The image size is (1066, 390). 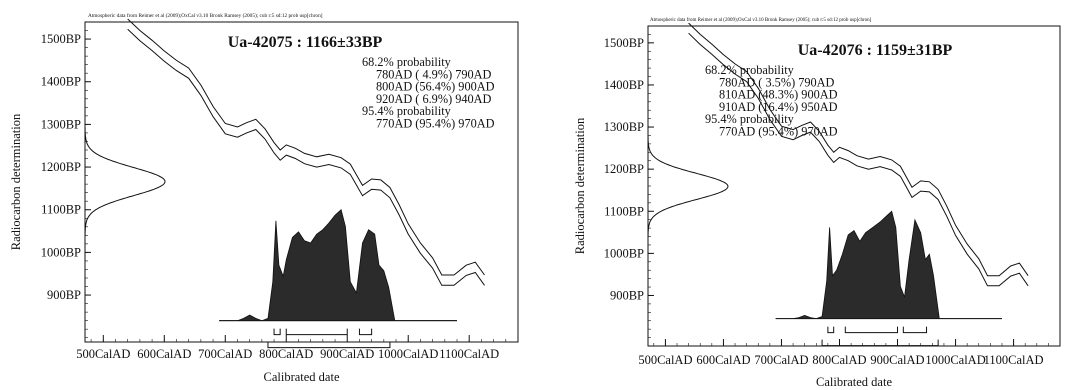 I want to click on legend-line: 920AD ( 6.9%) 940AD, so click(x=434, y=99).